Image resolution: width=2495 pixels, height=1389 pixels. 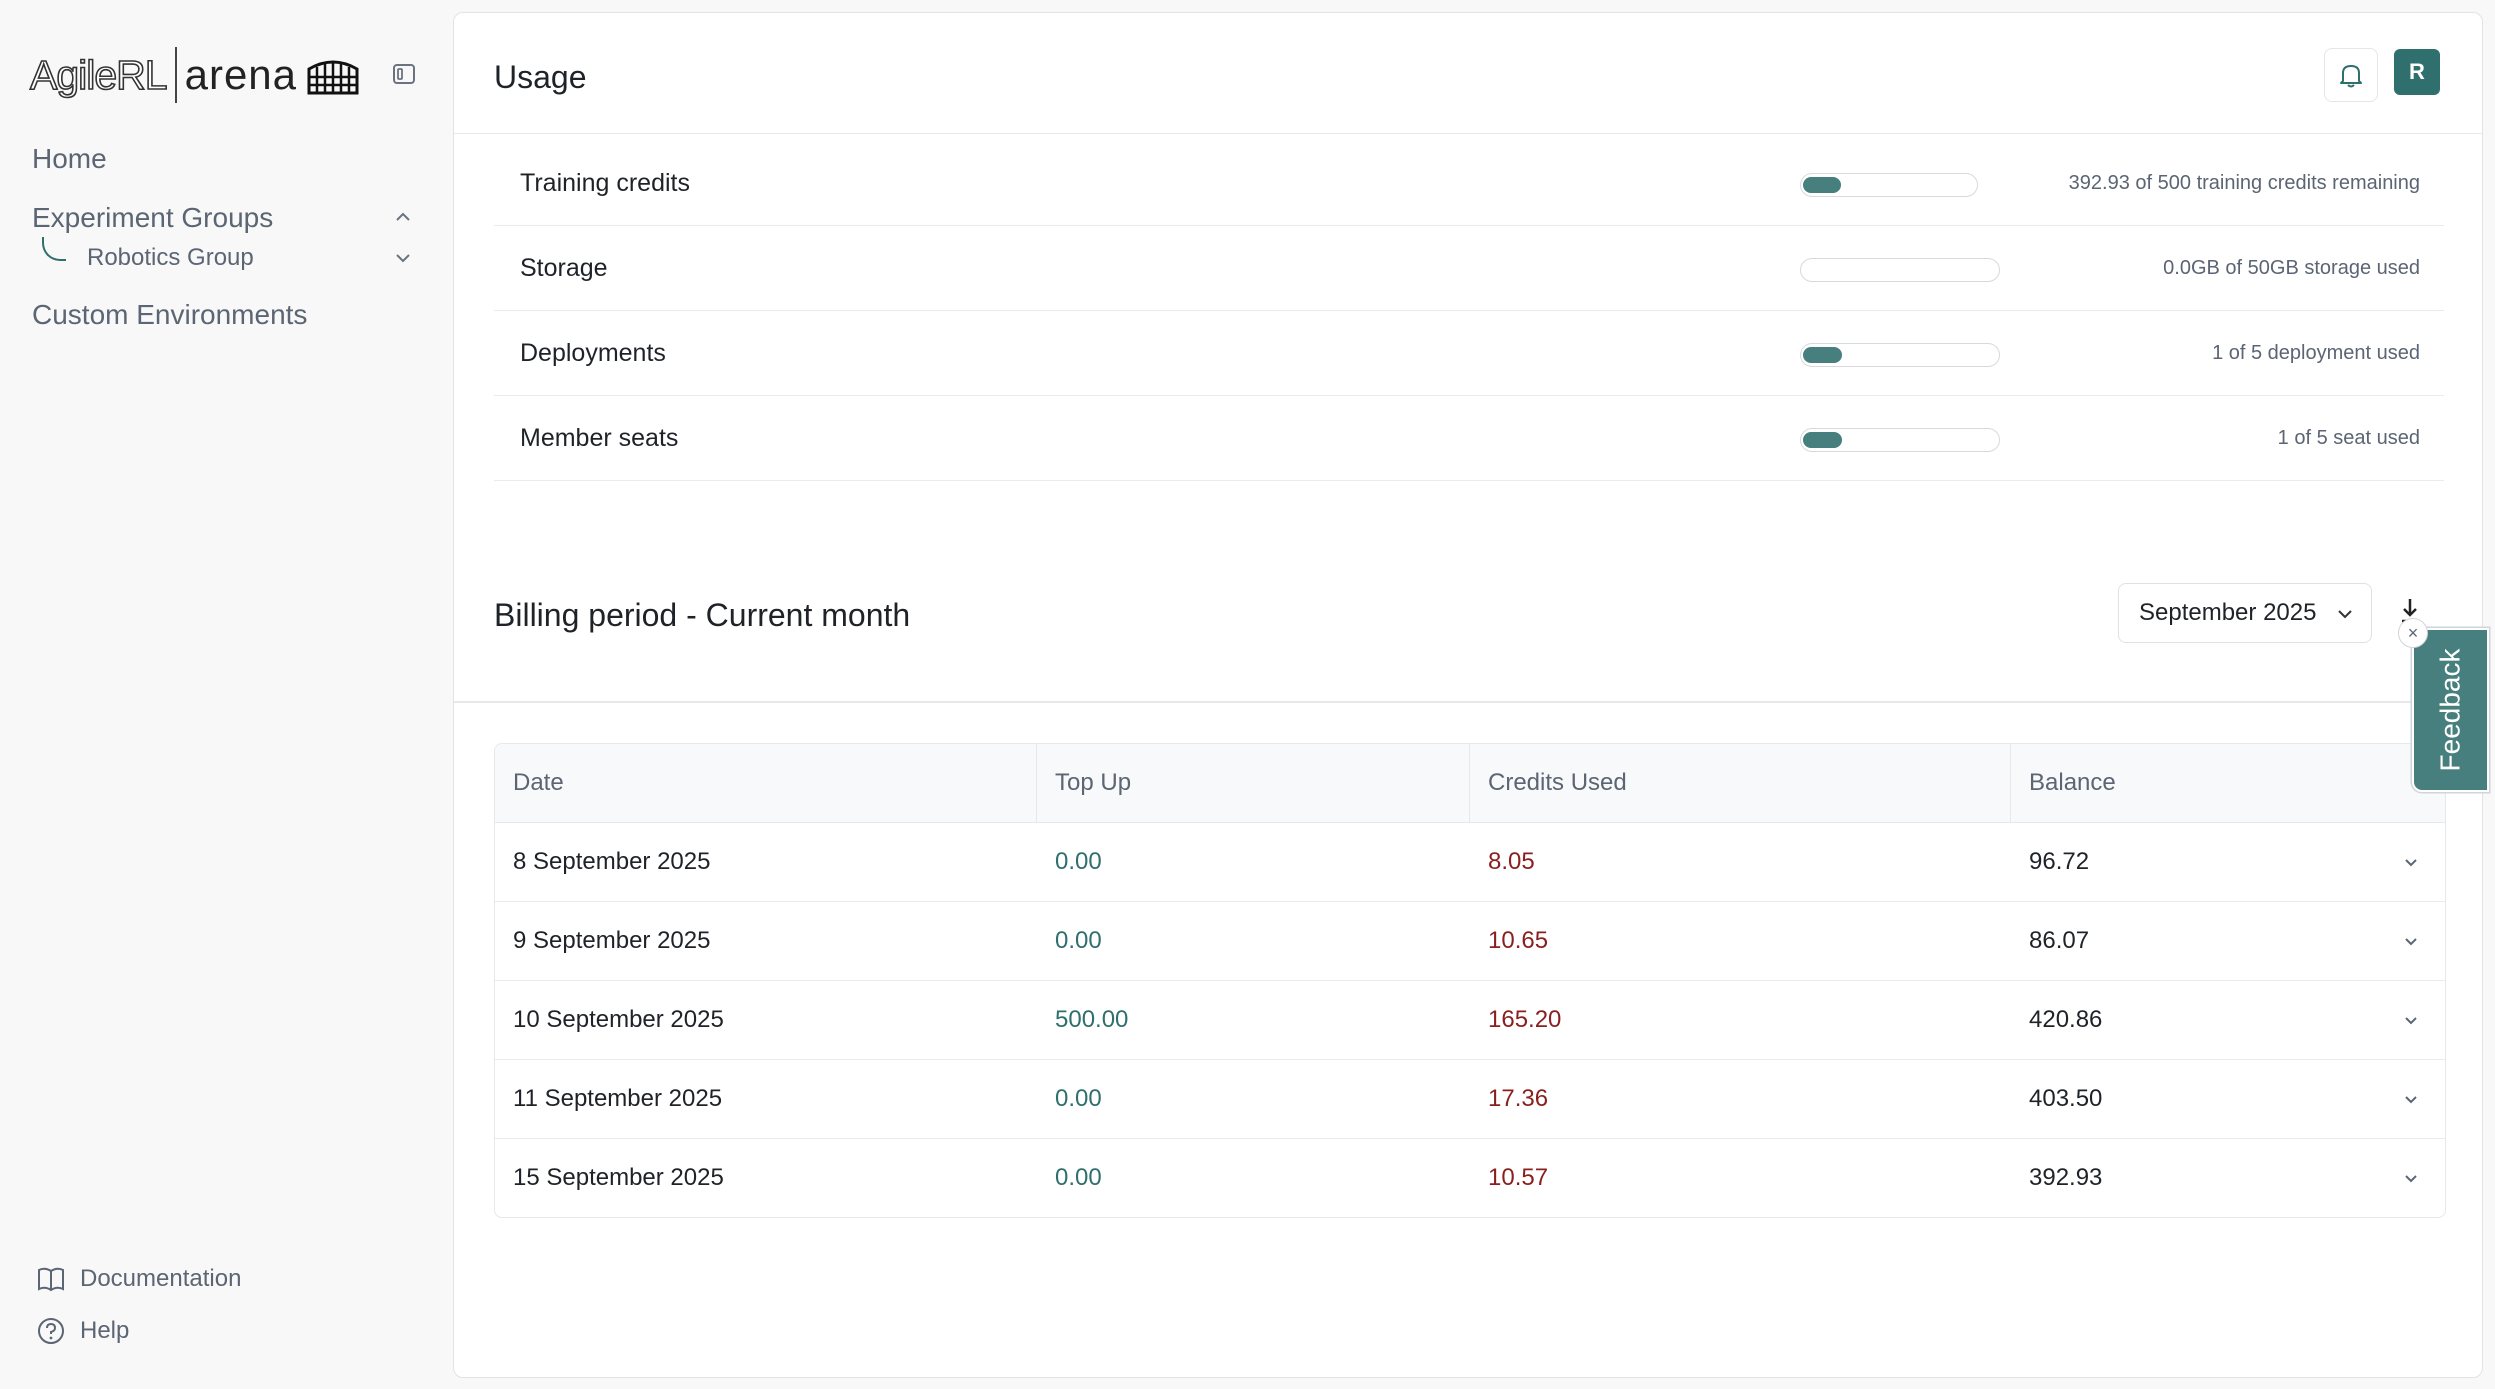 What do you see at coordinates (540, 77) in the screenshot?
I see `page-title: Usage` at bounding box center [540, 77].